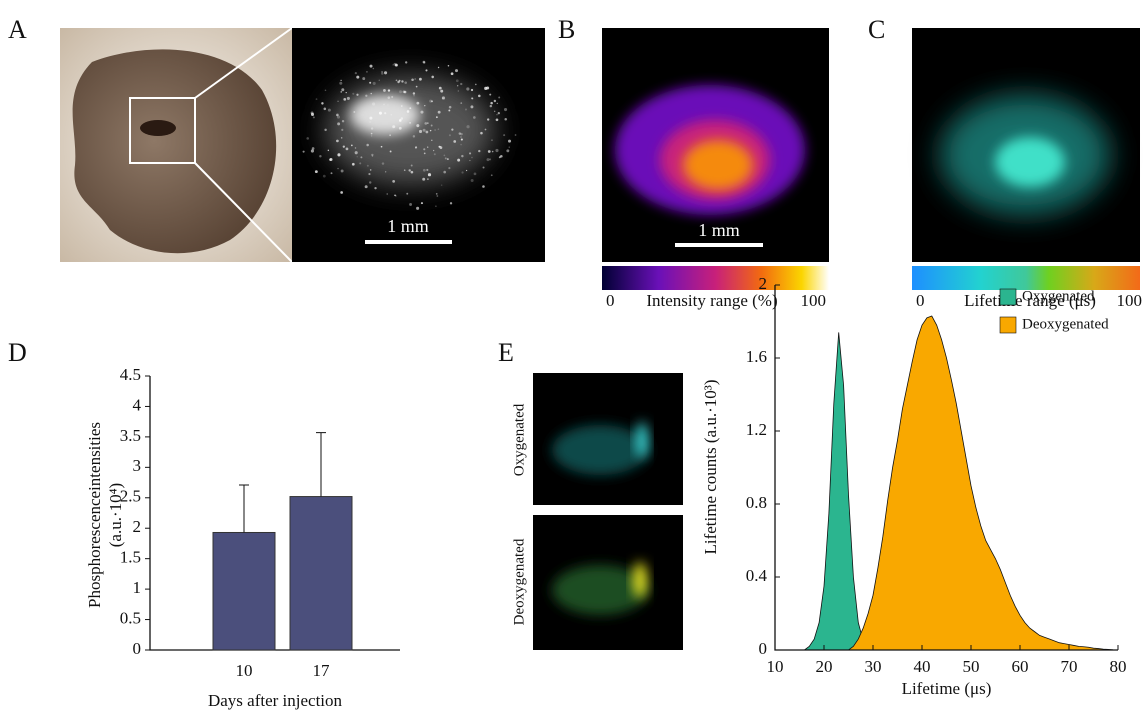 This screenshot has width=1144, height=713. Describe the element at coordinates (608, 511) in the screenshot. I see `panel-e-images` at that location.